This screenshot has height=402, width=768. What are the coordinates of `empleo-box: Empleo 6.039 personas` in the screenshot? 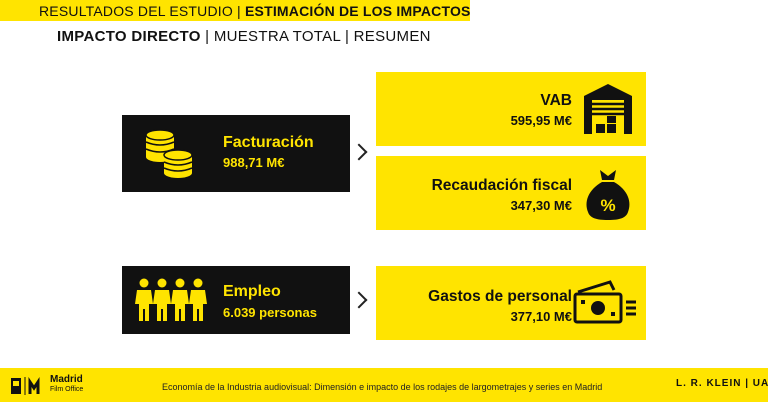 It's located at (236, 300).